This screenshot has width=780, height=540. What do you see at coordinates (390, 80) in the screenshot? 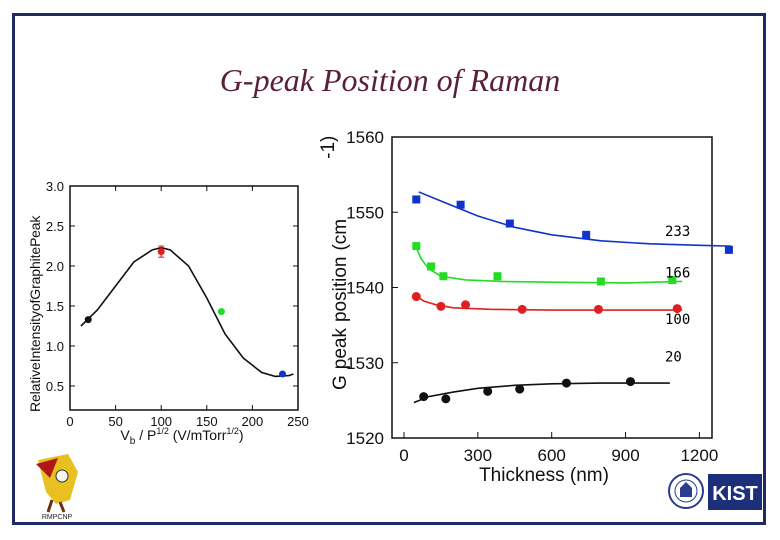
I see `slide-title: G-peak Position of Raman` at bounding box center [390, 80].